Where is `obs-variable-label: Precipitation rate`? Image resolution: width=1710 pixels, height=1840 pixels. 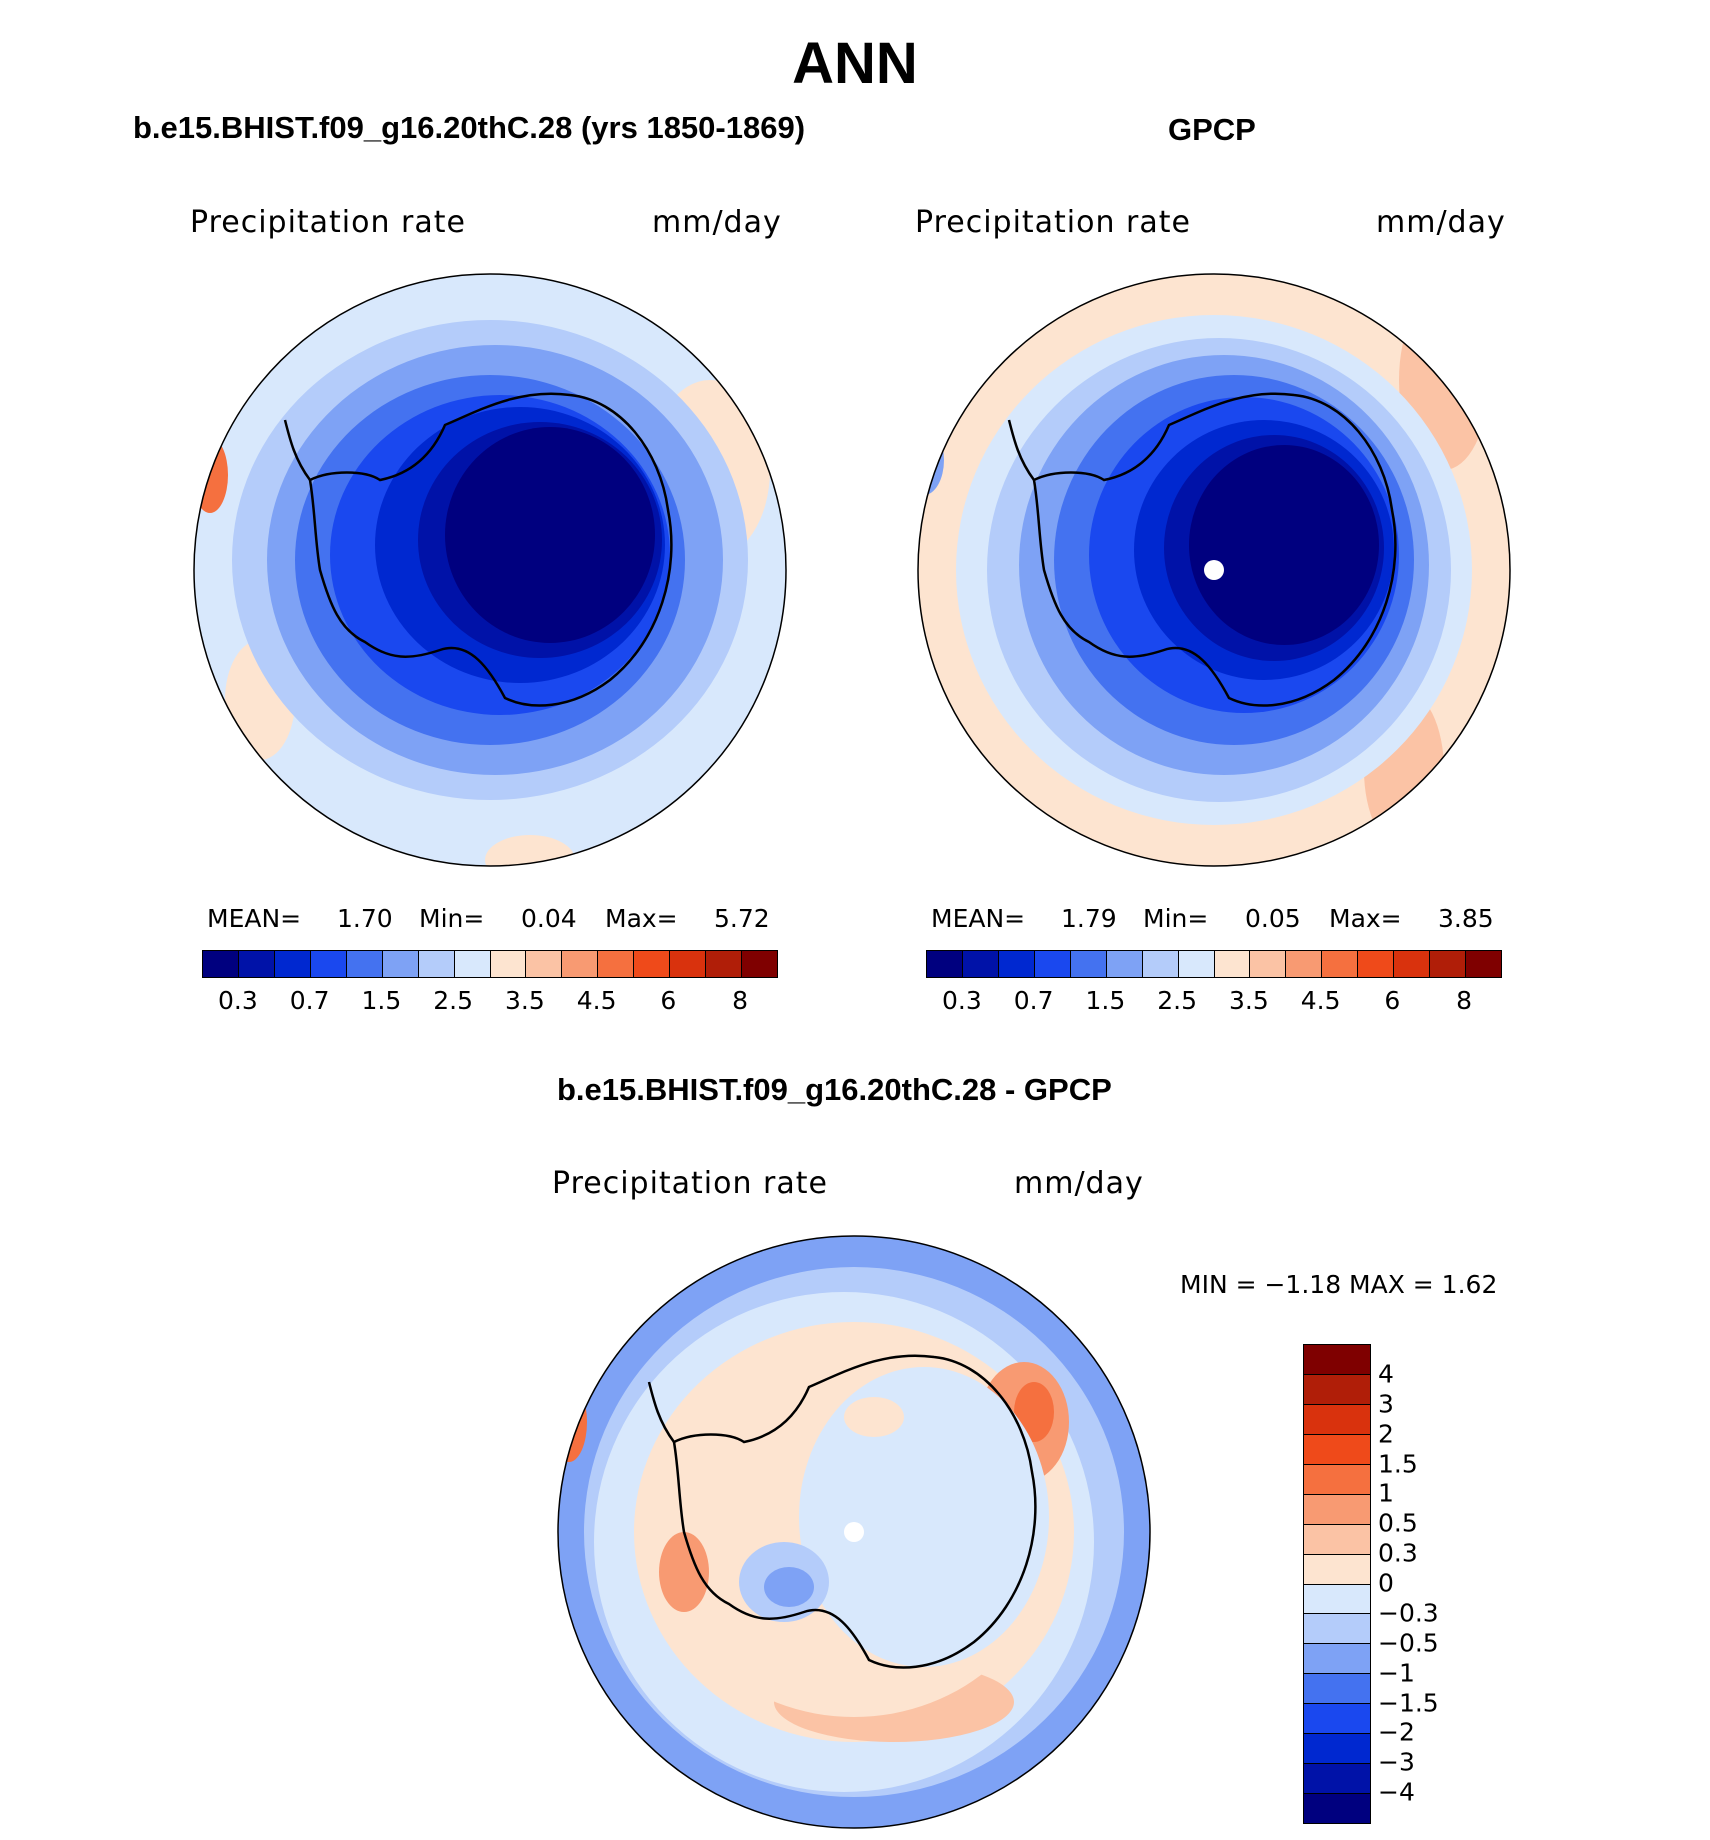 obs-variable-label: Precipitation rate is located at coordinates (1053, 222).